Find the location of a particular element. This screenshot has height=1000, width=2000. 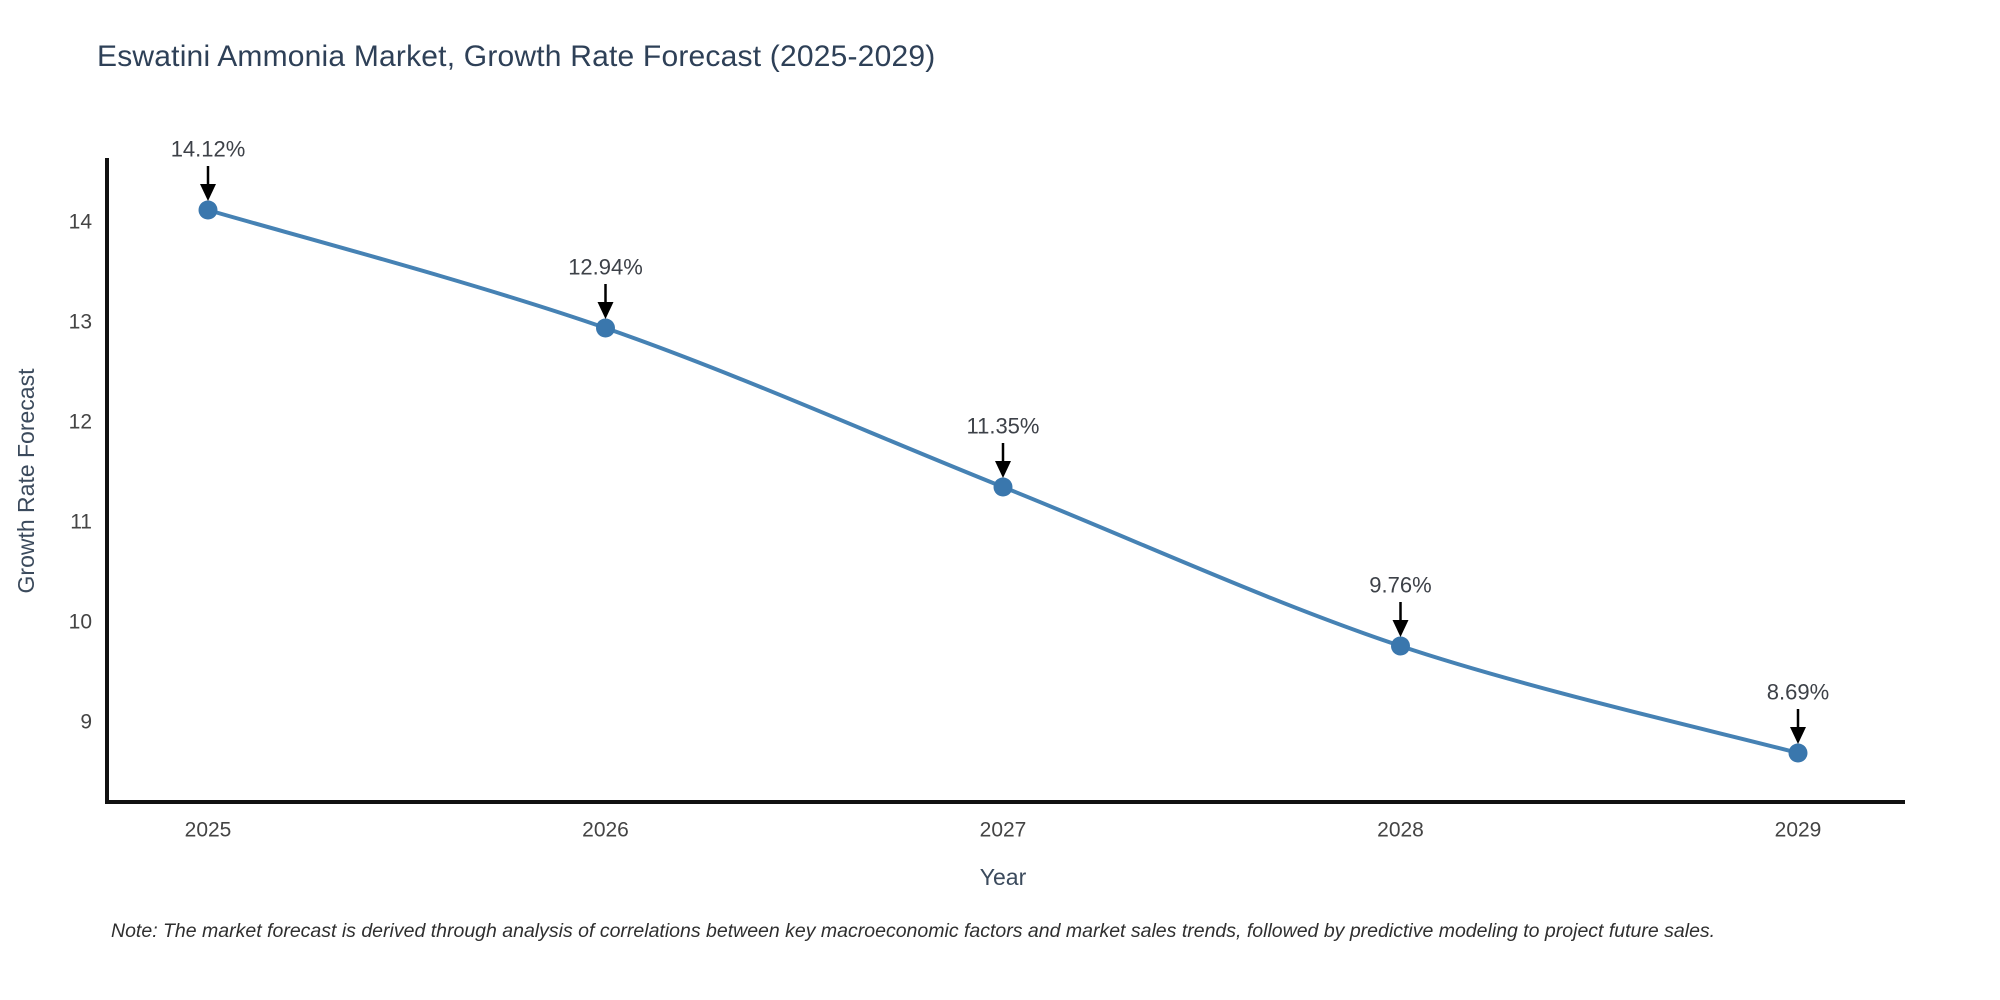

data-point-label: 9.76% is located at coordinates (1400, 585).